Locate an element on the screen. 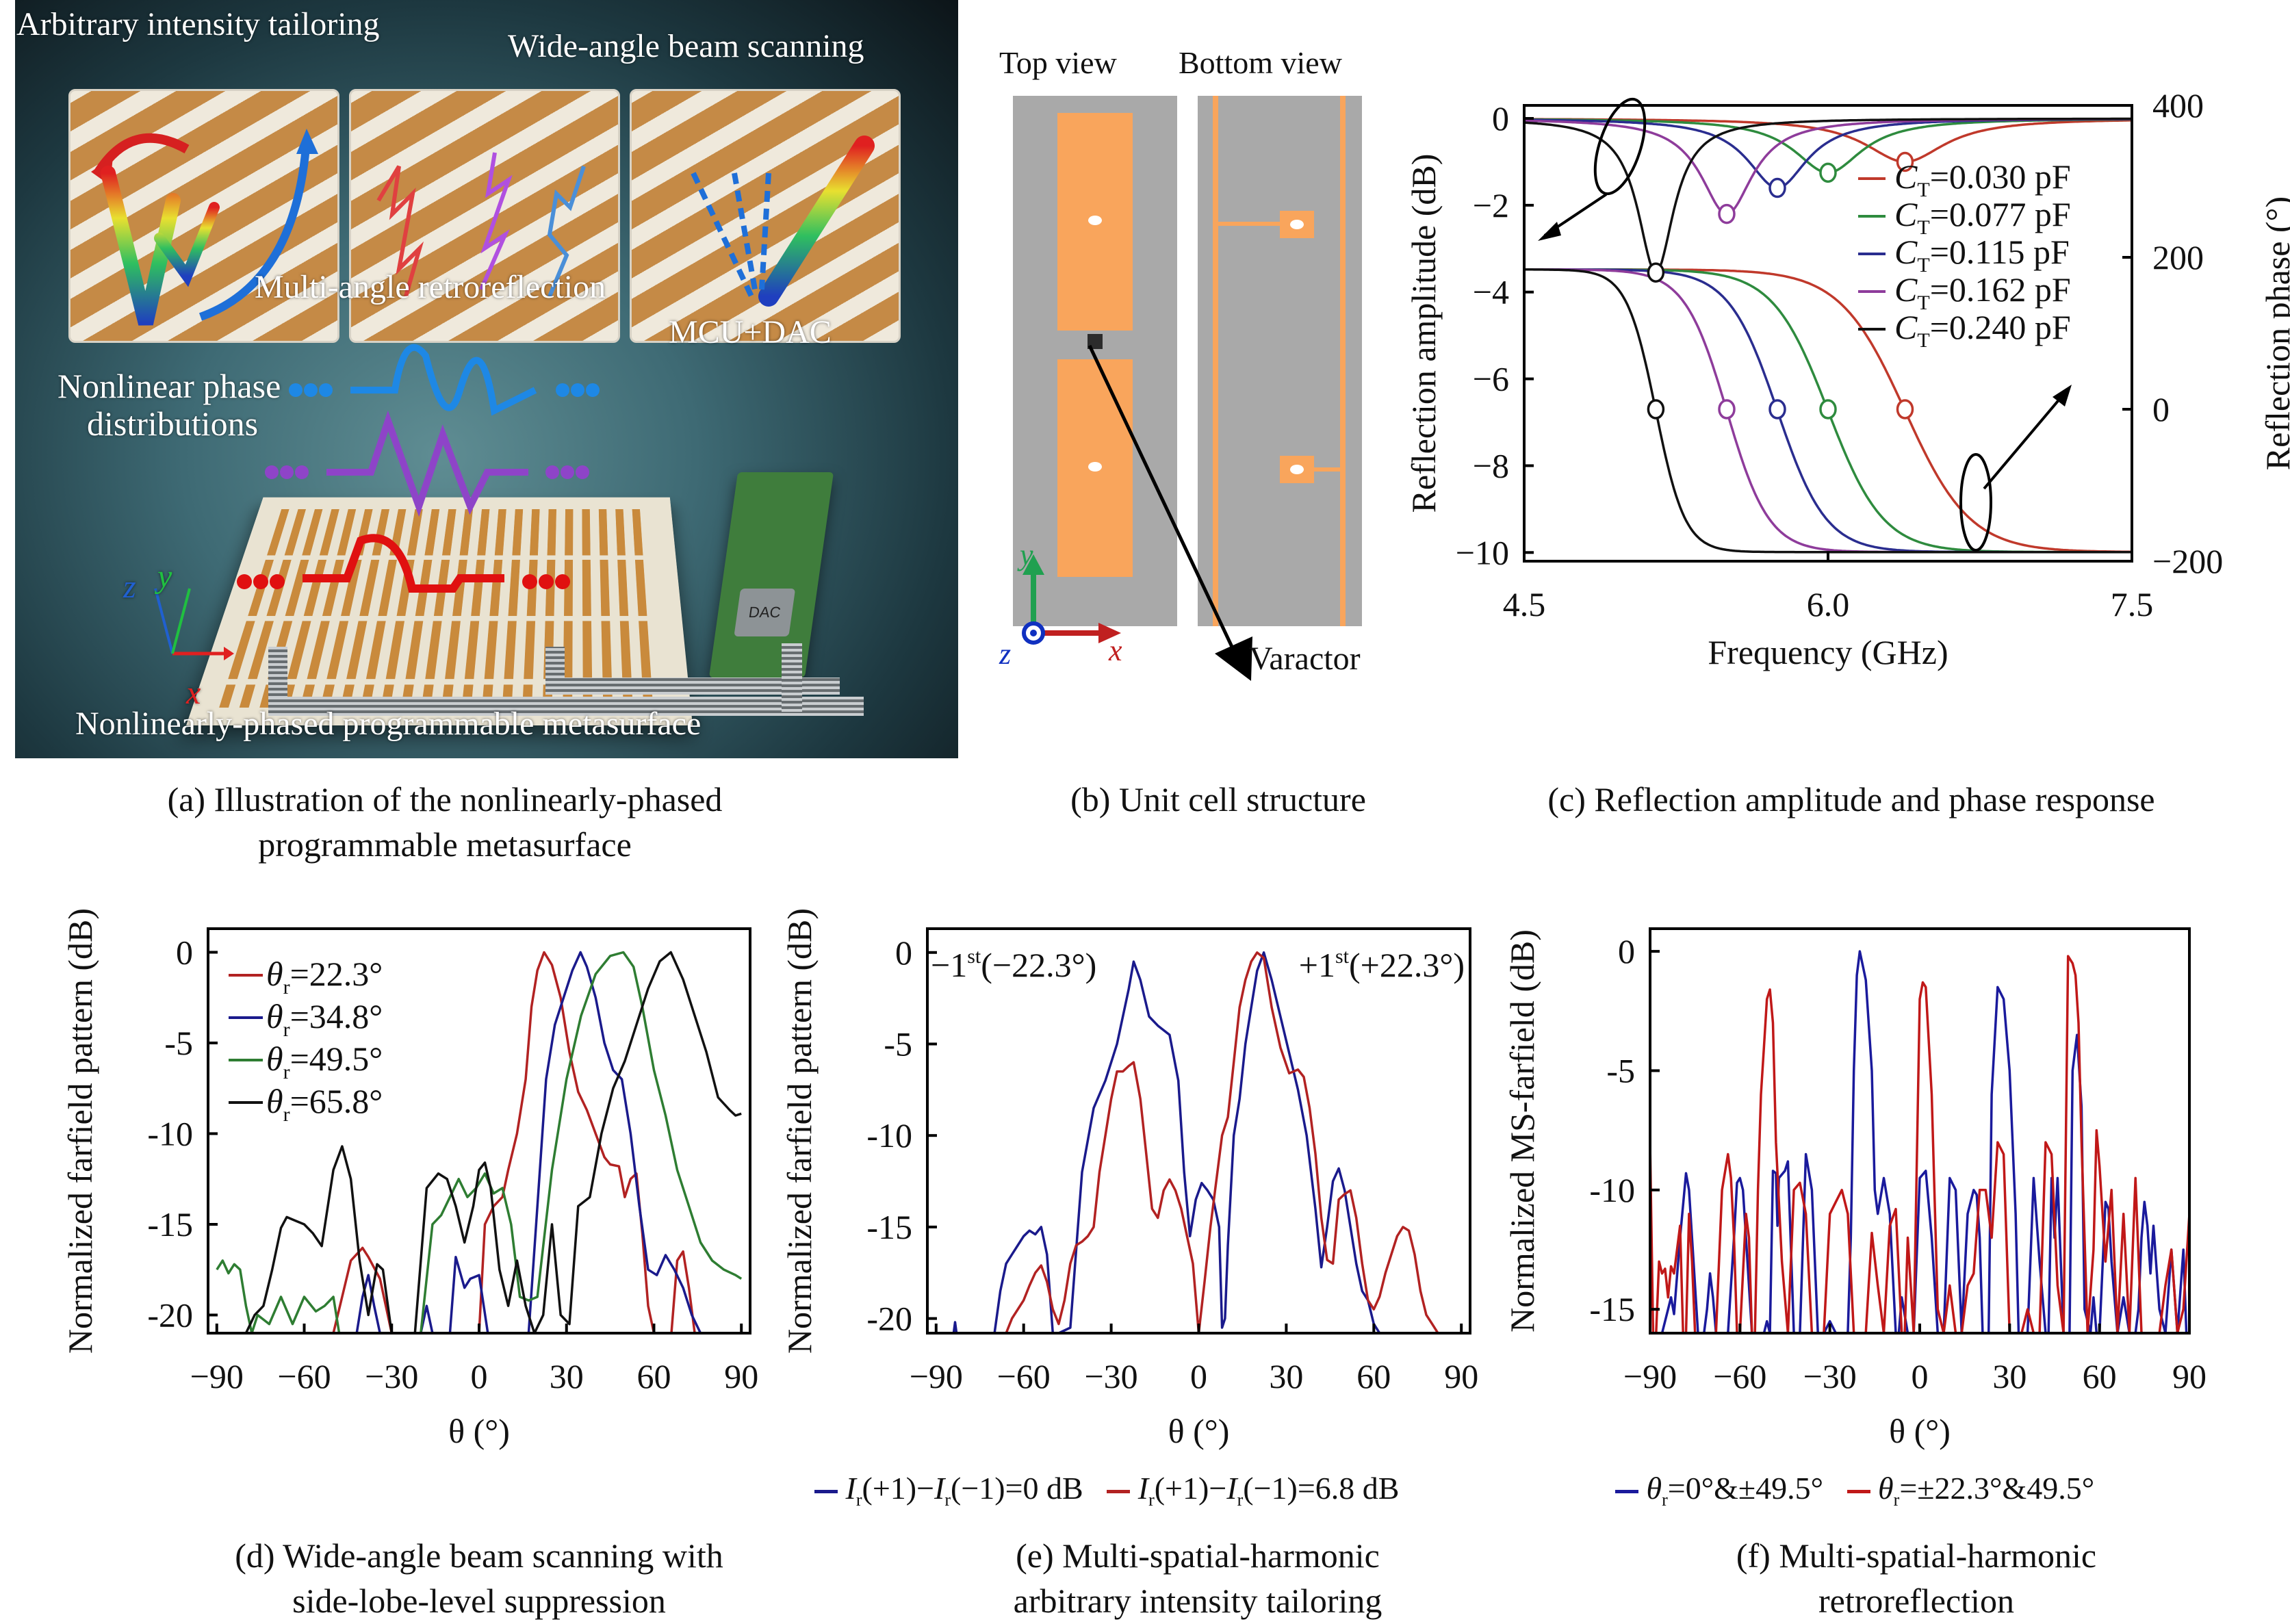 This screenshot has height=1624, width=2290. phase-waves-icon is located at coordinates (481, 225).